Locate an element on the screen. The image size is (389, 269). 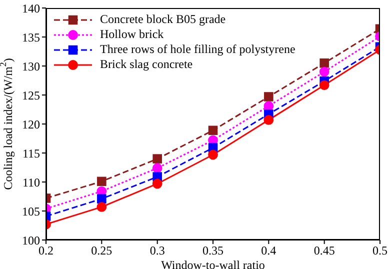
x-tick-label: 0.35 is located at coordinates (213, 251).